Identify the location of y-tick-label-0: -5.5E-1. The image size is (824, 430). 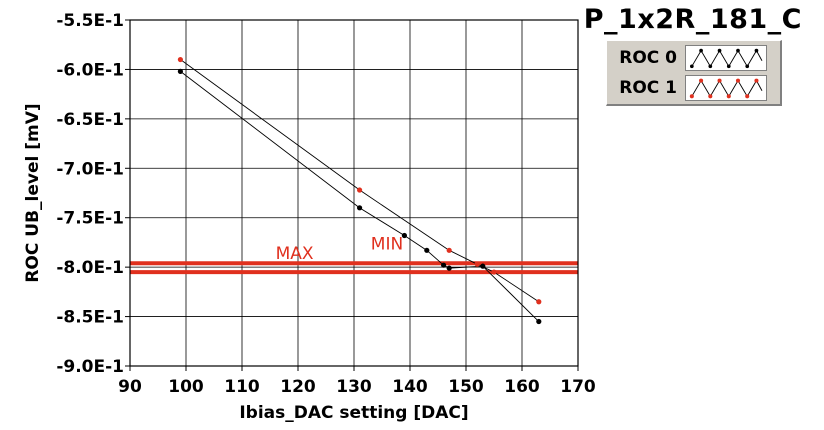
(90, 21).